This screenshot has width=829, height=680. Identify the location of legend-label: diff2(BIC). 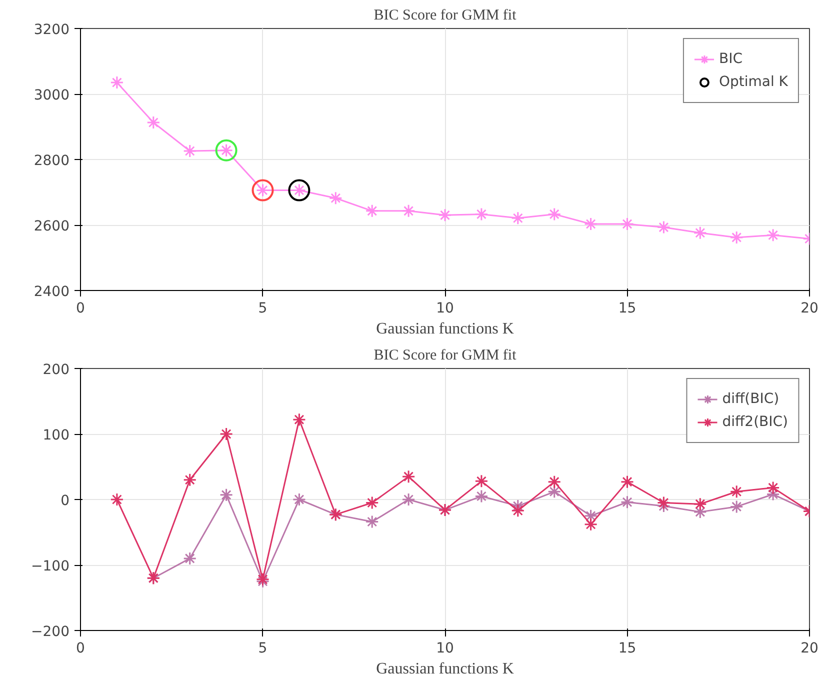
(755, 422).